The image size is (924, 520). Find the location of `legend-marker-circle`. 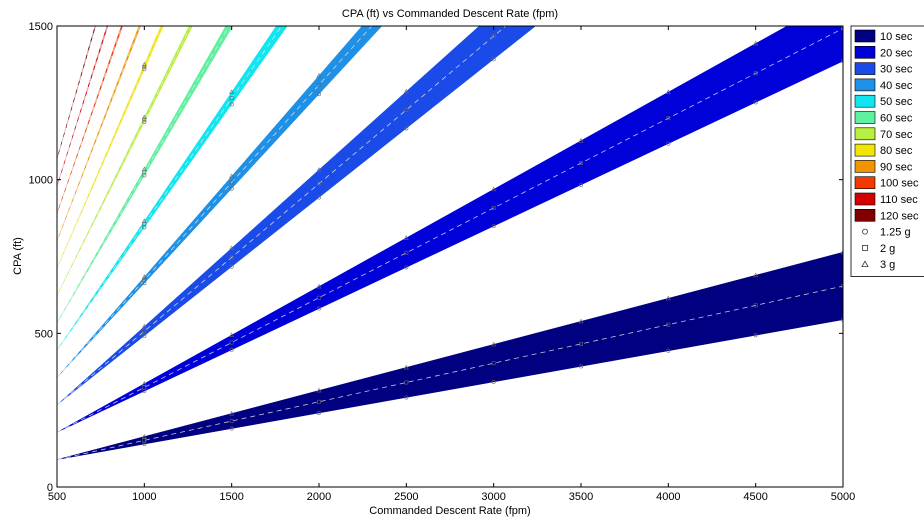

legend-marker-circle is located at coordinates (865, 231).